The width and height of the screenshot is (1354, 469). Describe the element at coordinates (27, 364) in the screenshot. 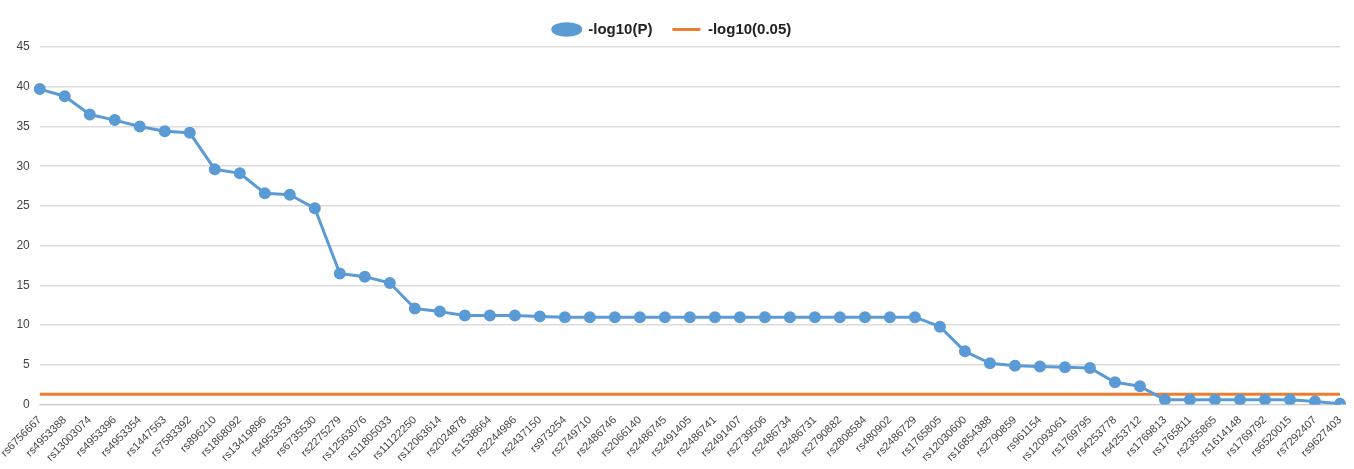

I see `y-tick-label: 5` at that location.